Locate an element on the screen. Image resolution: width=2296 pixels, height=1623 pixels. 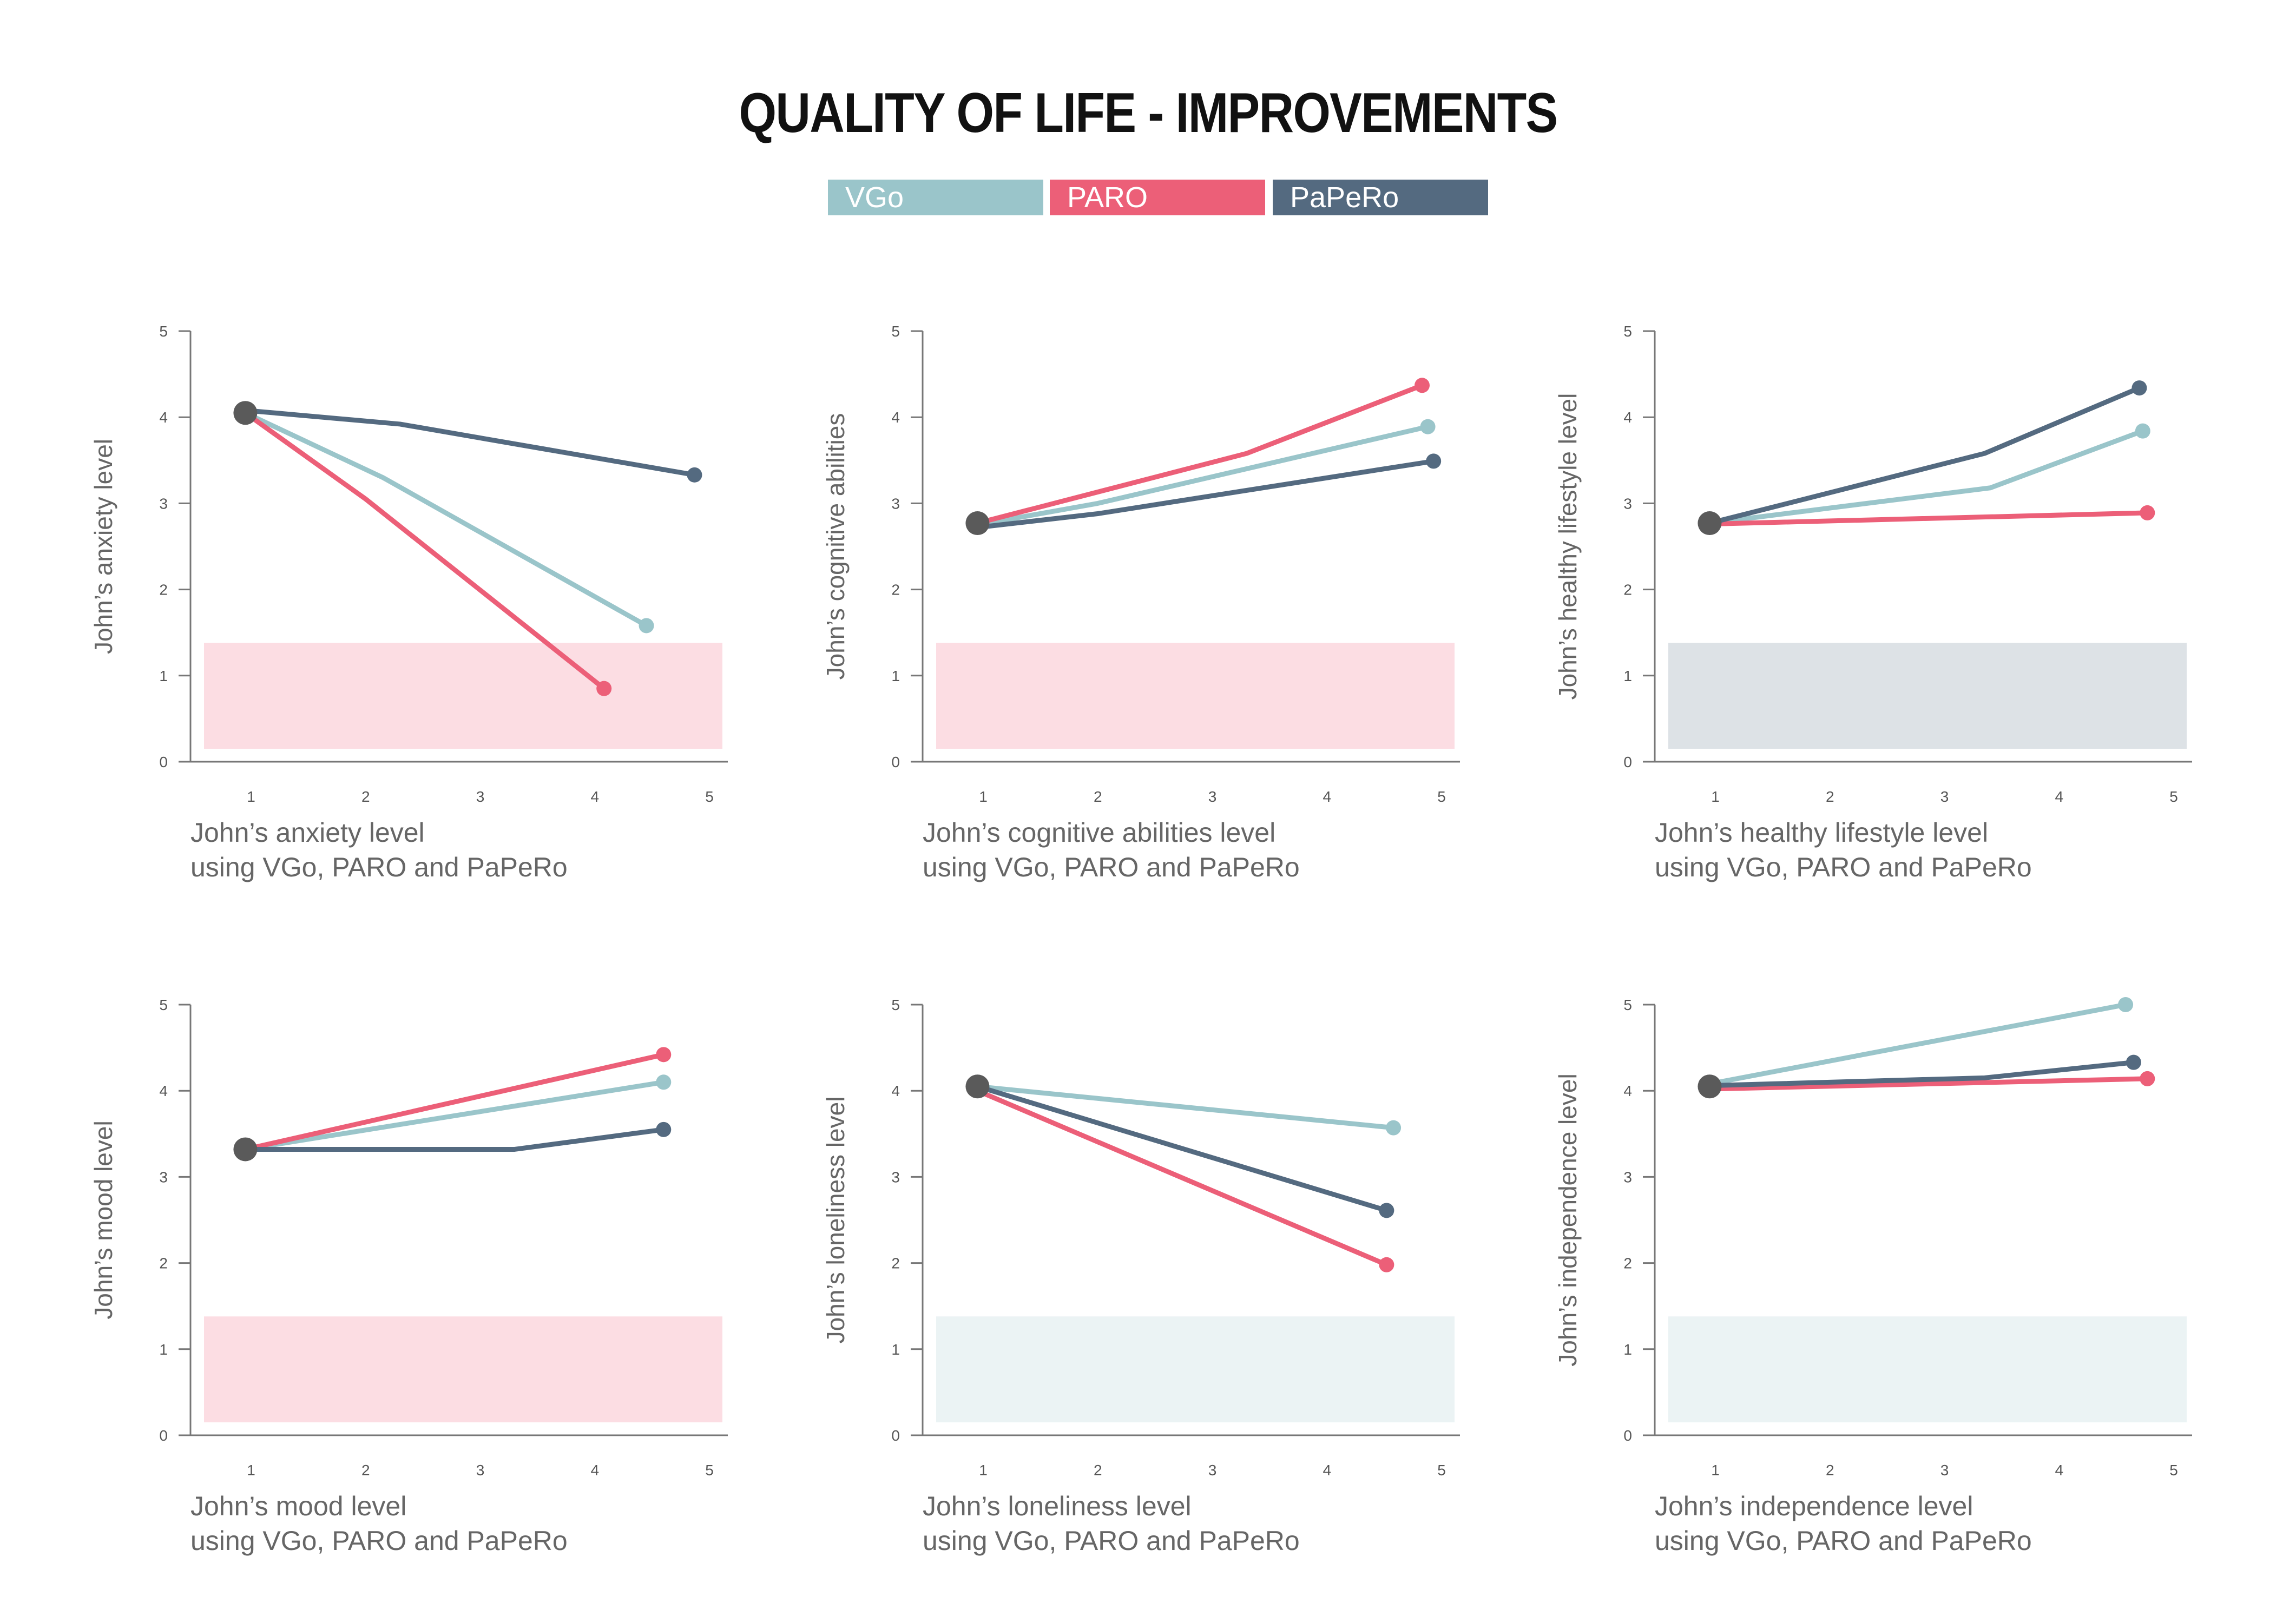
legend-label-paro: PARO is located at coordinates (1107, 197).